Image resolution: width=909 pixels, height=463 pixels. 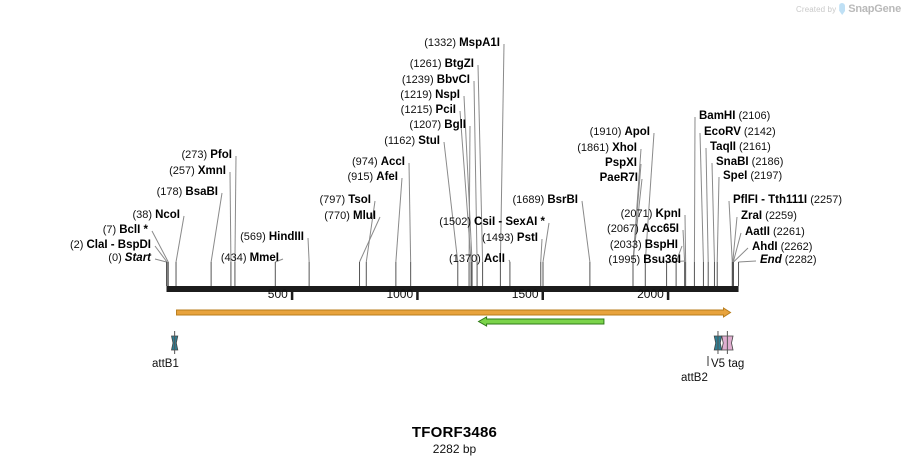 What do you see at coordinates (530, 200) in the screenshot?
I see `enzyme-position: (1689)` at bounding box center [530, 200].